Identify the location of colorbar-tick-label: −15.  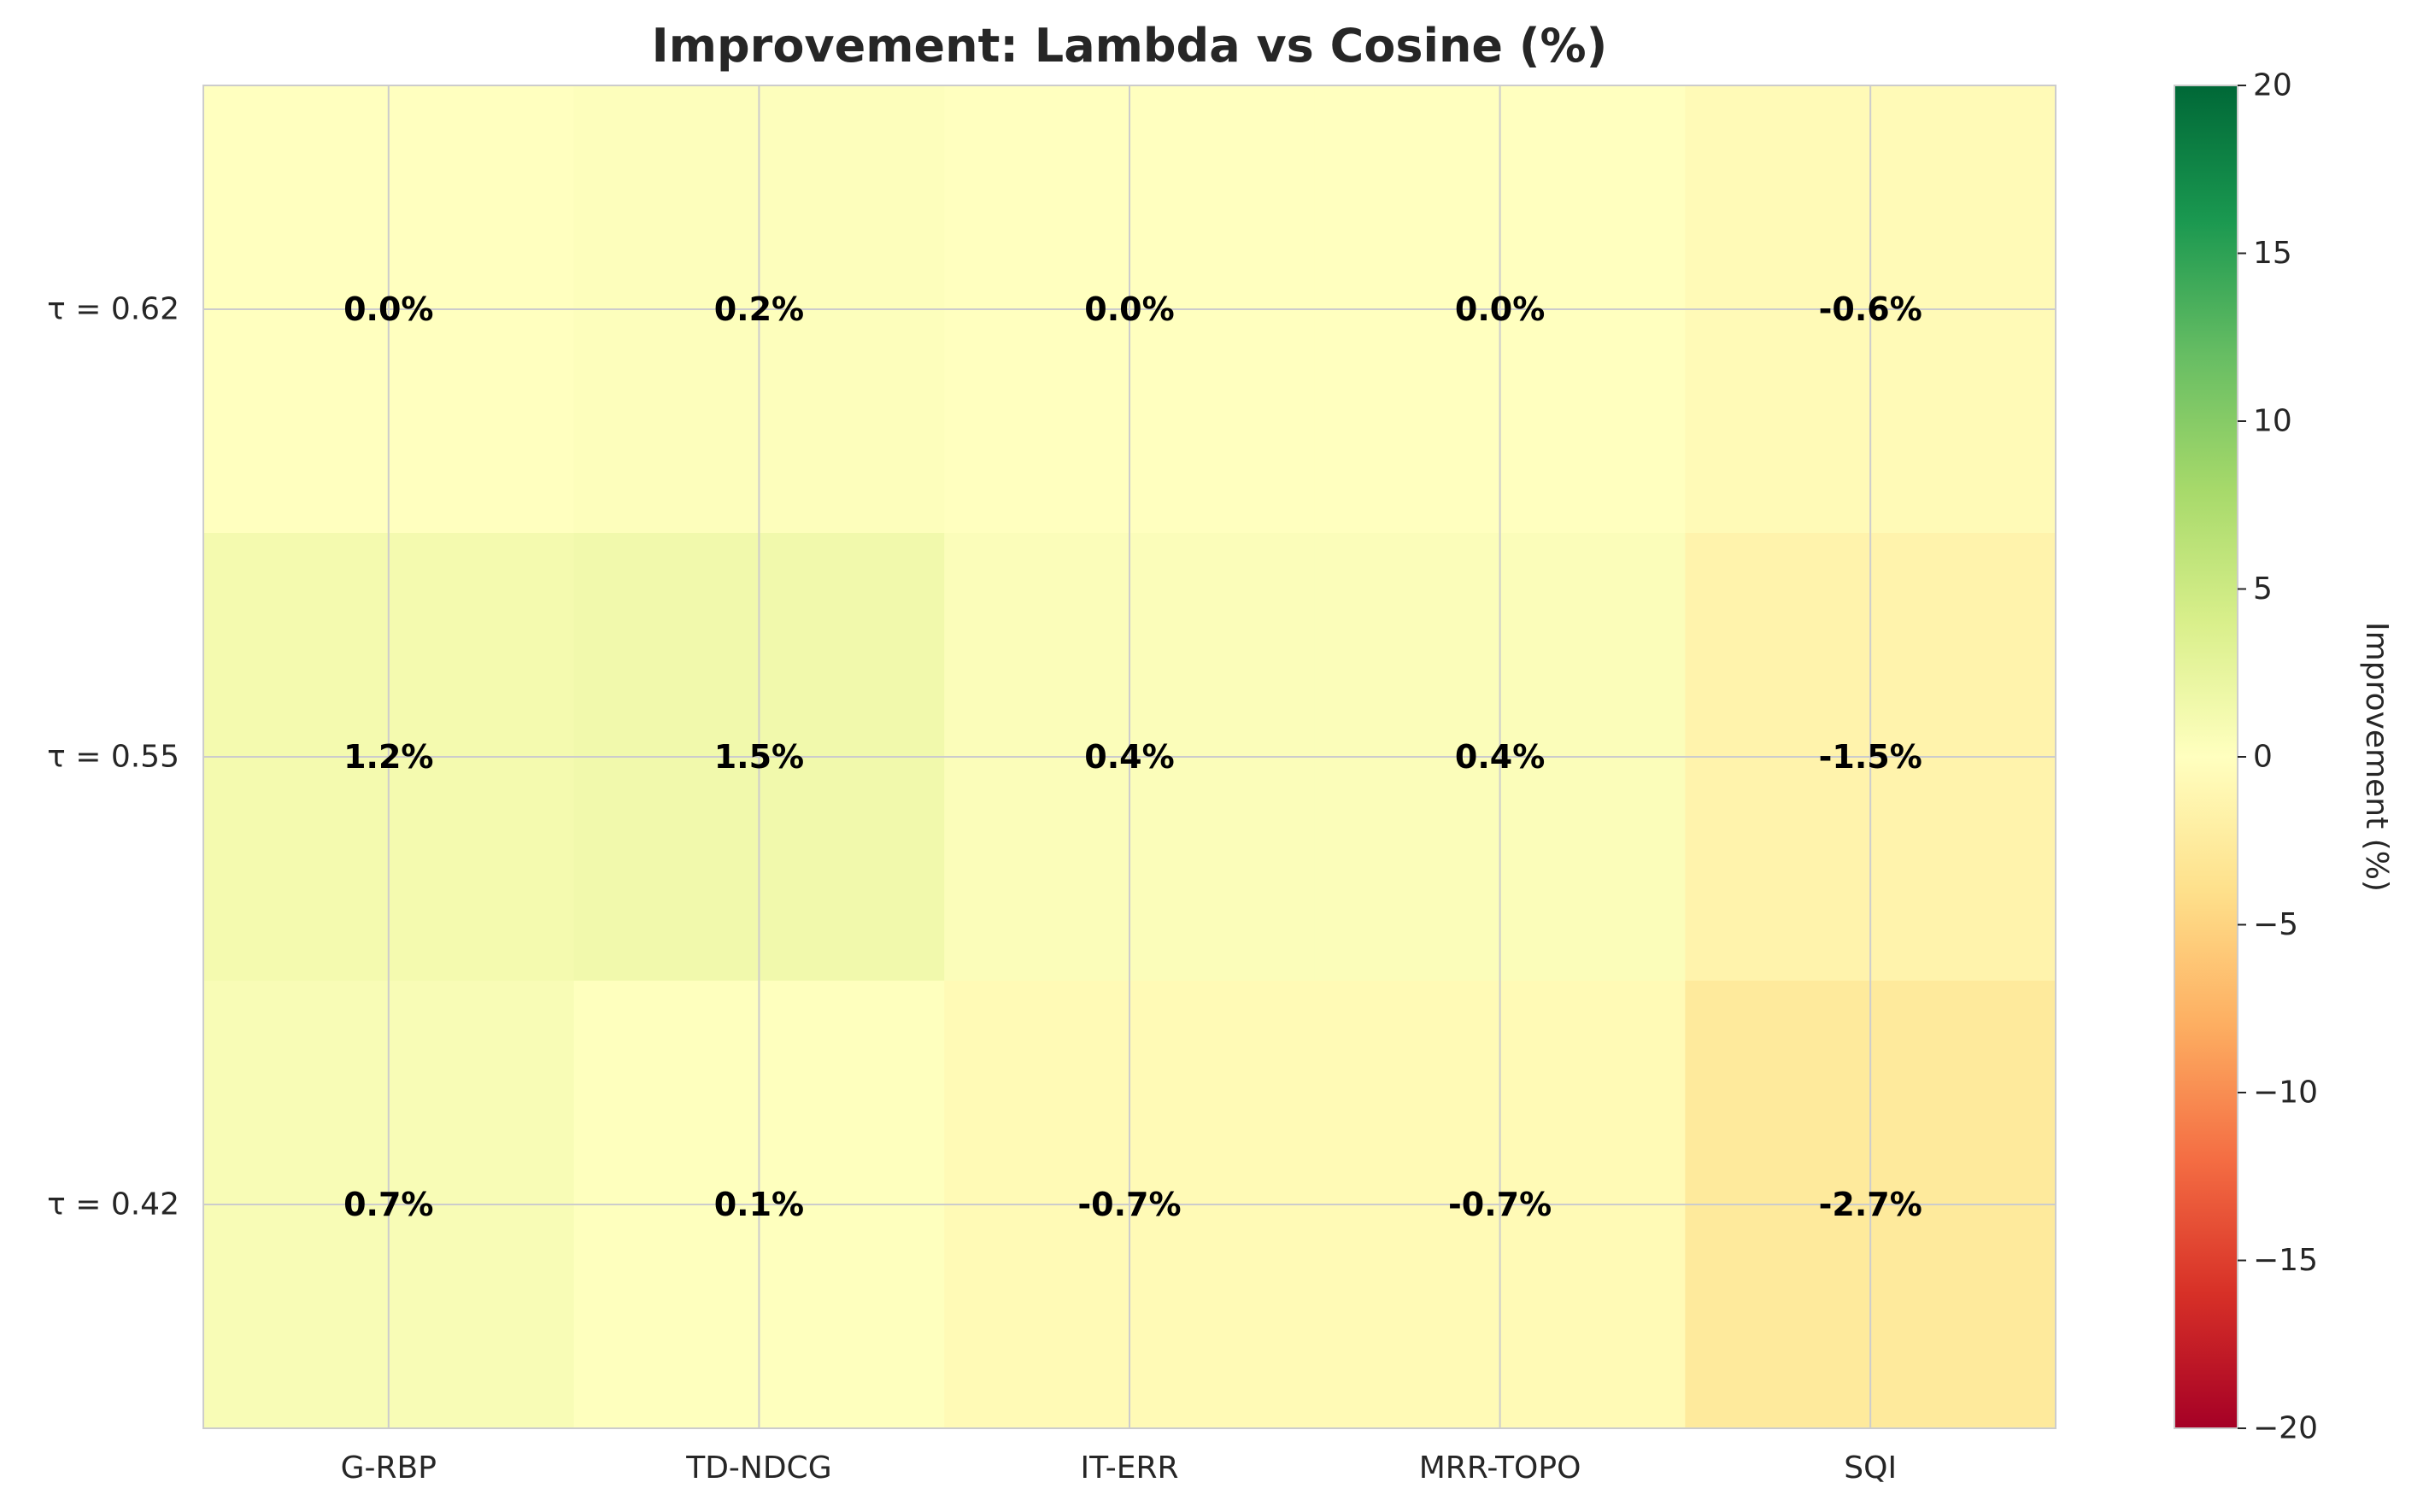
(2285, 1260).